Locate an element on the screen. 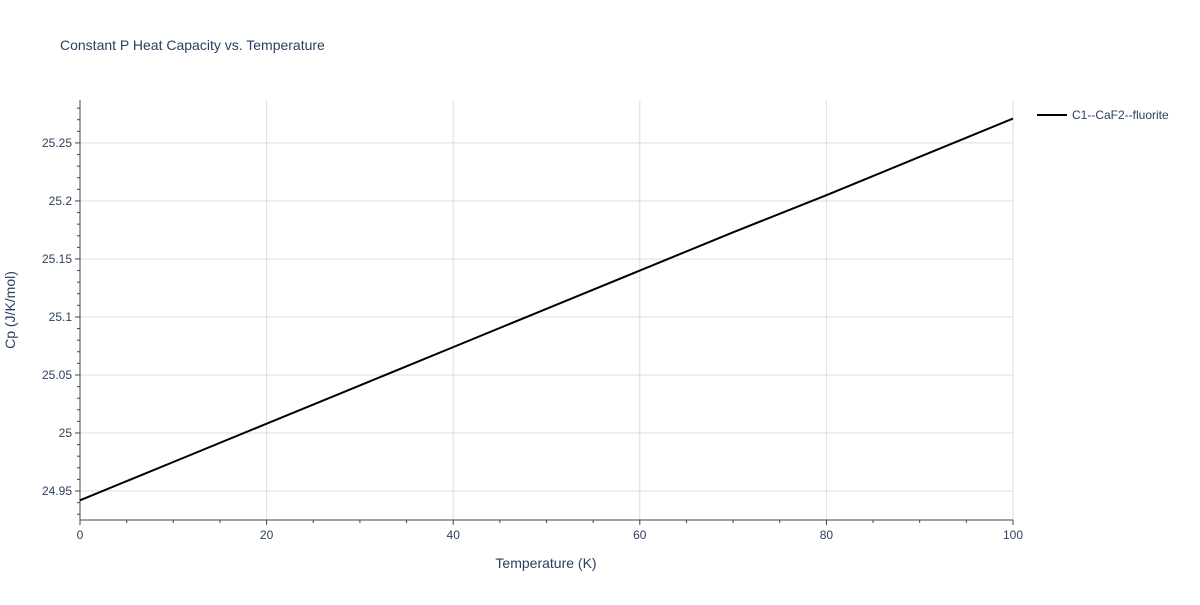 The height and width of the screenshot is (605, 1200). x-tick-label: 20 is located at coordinates (267, 535).